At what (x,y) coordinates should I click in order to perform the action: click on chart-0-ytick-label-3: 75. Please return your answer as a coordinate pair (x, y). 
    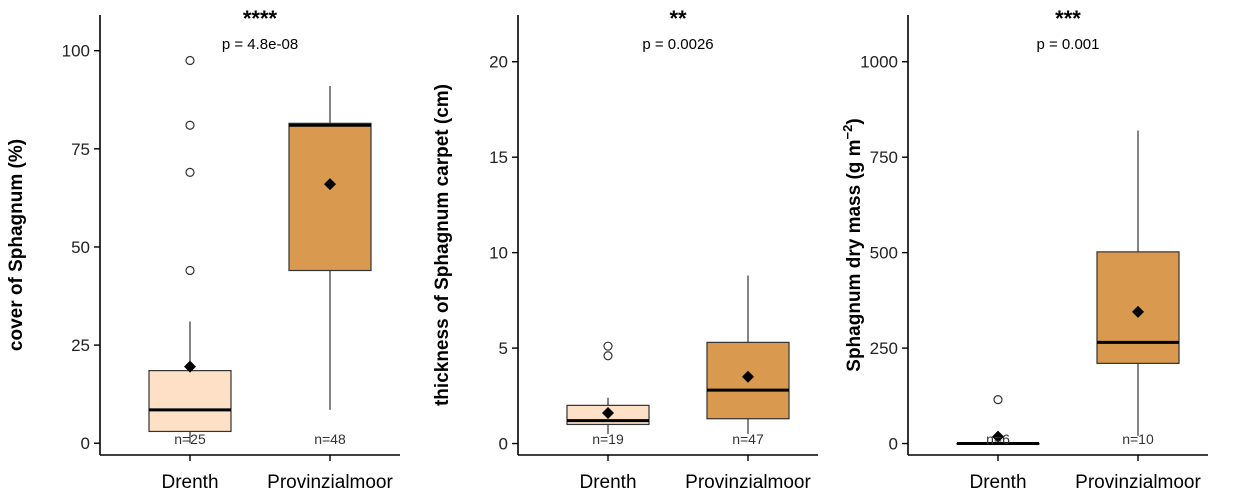
    Looking at the image, I should click on (80, 149).